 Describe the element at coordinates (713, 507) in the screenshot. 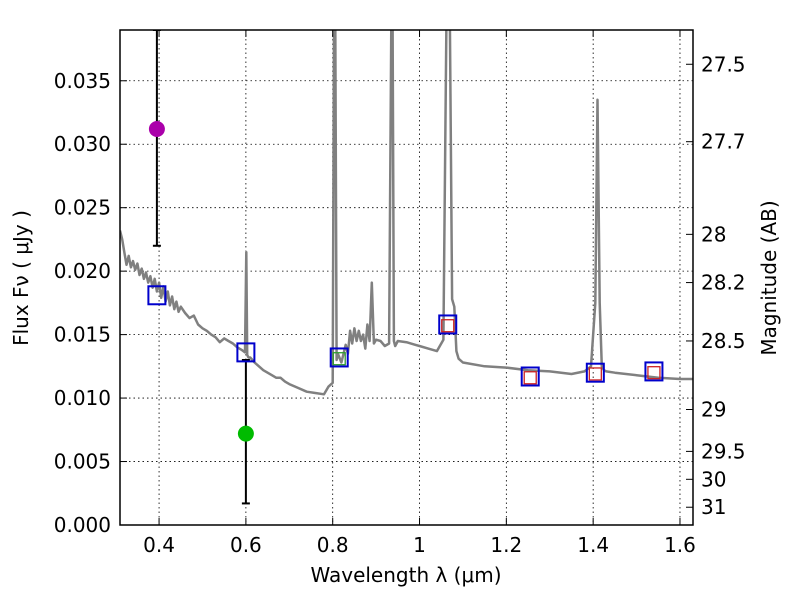

I see `magnitude-tick-label: 31` at that location.